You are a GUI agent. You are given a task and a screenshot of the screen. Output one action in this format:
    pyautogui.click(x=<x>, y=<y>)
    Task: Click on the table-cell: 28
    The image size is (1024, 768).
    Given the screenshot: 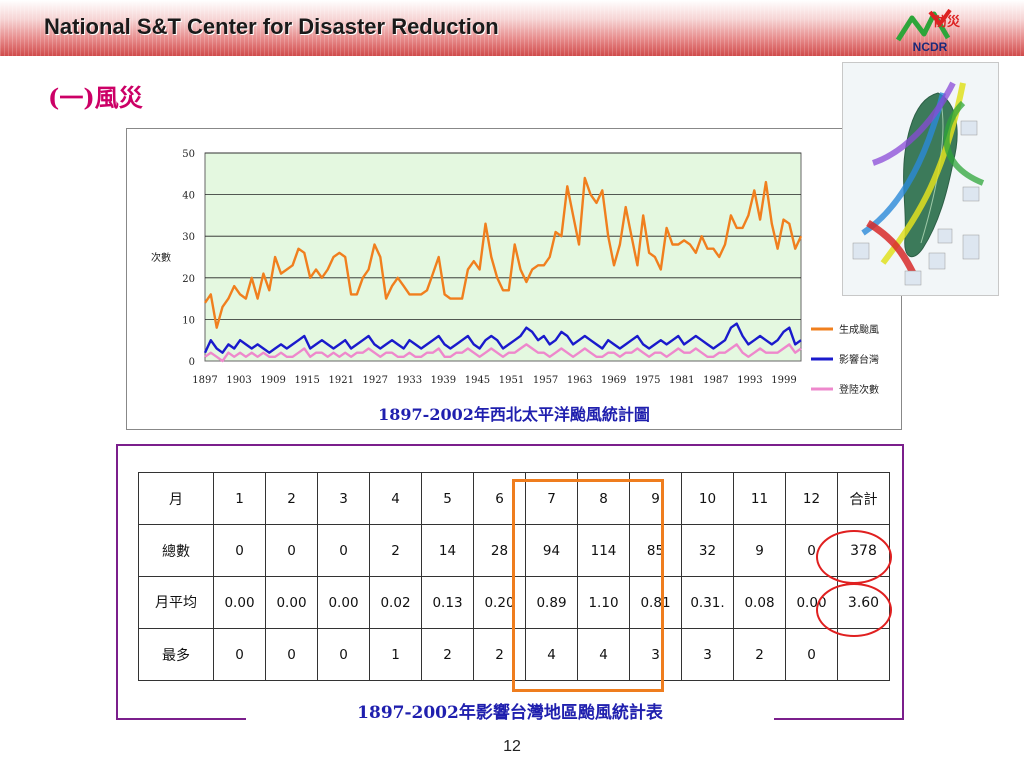 What is the action you would take?
    pyautogui.click(x=499, y=550)
    